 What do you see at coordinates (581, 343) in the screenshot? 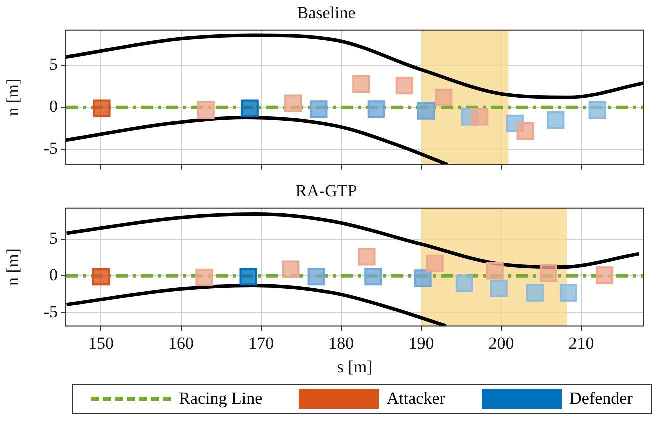
I see `x-tick-label: 210` at bounding box center [581, 343].